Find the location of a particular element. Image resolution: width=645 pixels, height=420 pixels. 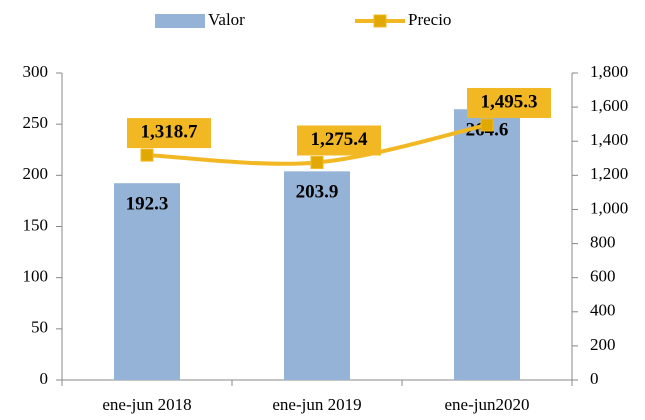

x-tick-label: ene-jun 2019 is located at coordinates (316, 404).